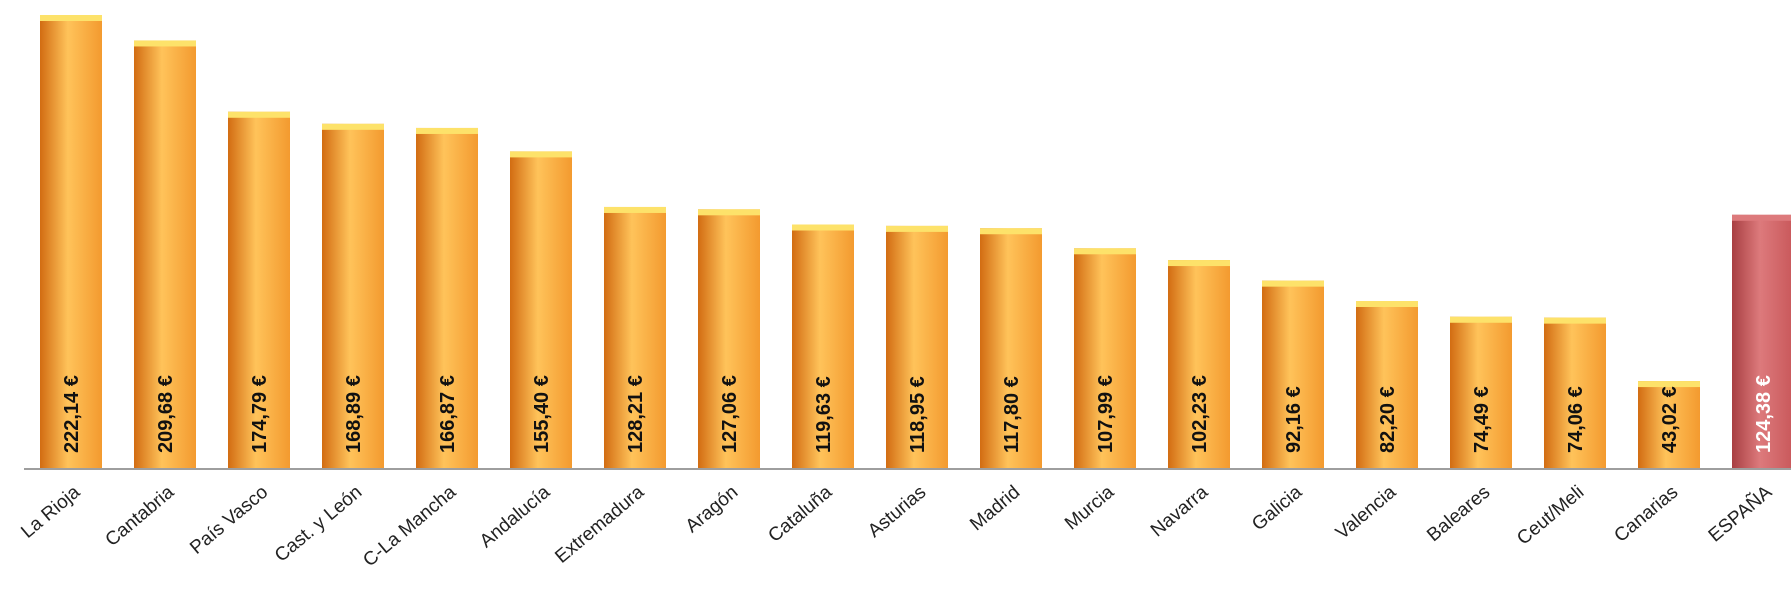  What do you see at coordinates (636, 414) in the screenshot?
I see `value-label-extremadura: 128,21 €` at bounding box center [636, 414].